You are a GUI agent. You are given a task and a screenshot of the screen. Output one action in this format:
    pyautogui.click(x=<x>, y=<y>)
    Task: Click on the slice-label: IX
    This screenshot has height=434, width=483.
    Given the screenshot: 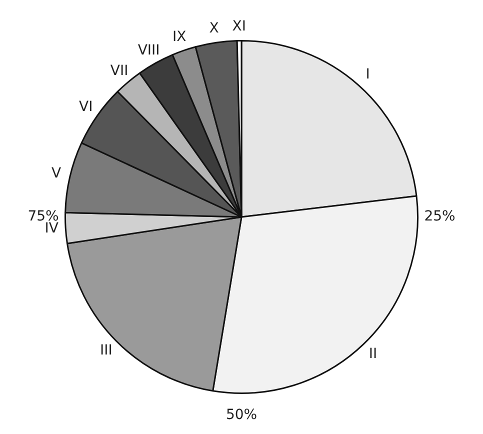 What is the action you would take?
    pyautogui.click(x=179, y=36)
    